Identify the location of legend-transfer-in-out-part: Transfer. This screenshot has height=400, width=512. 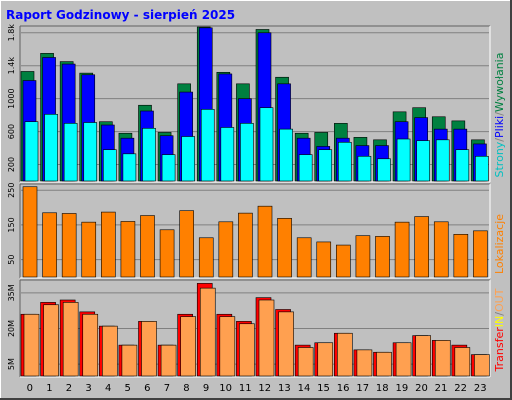
(499, 350).